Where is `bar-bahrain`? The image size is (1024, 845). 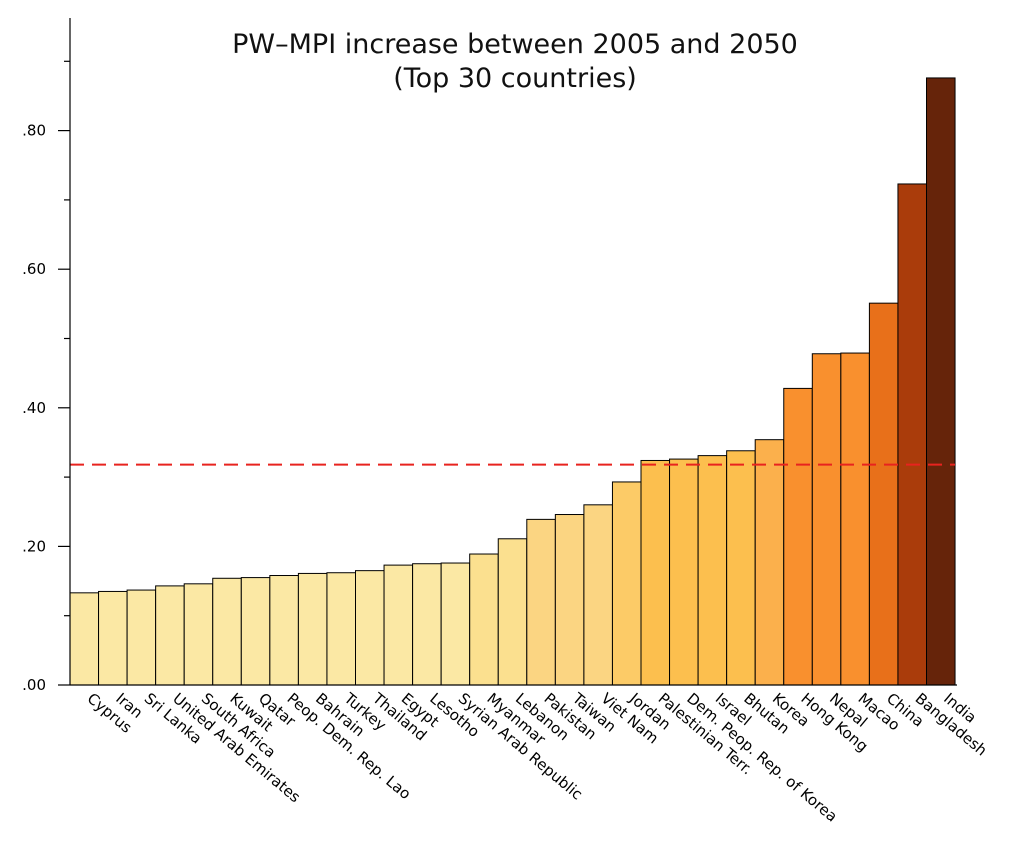 bar-bahrain is located at coordinates (312, 629).